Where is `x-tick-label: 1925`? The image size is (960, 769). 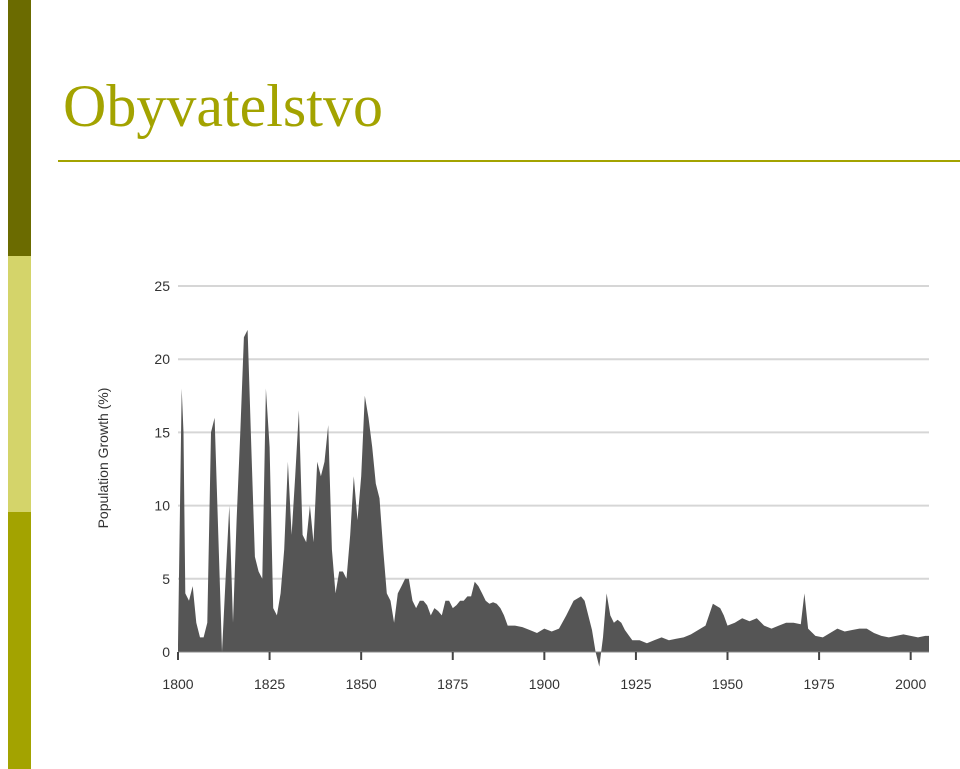 x-tick-label: 1925 is located at coordinates (635, 684).